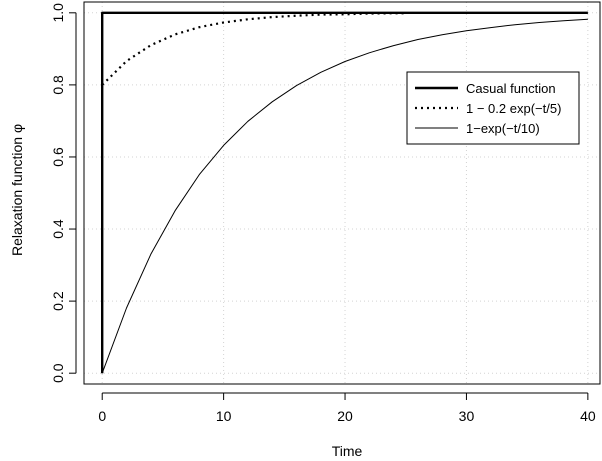 This screenshot has width=602, height=461. What do you see at coordinates (58, 229) in the screenshot?
I see `y-tick-label: 0.4` at bounding box center [58, 229].